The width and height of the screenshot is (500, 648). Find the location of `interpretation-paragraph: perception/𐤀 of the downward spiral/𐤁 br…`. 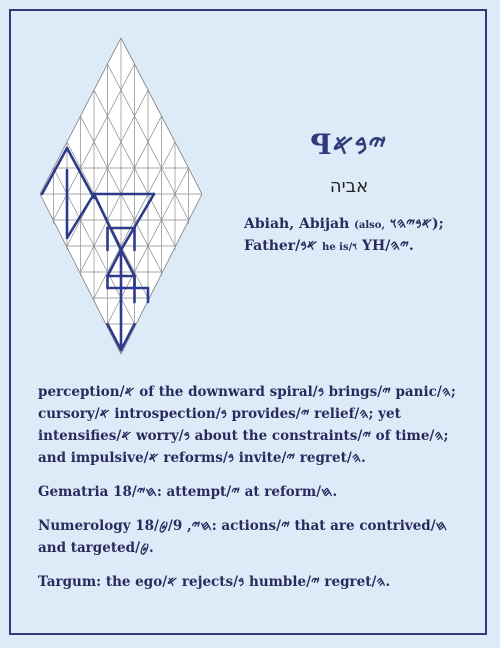

interpretation-paragraph: perception/𐤀 of the downward spiral/𐤁 br… is located at coordinates (247, 425).